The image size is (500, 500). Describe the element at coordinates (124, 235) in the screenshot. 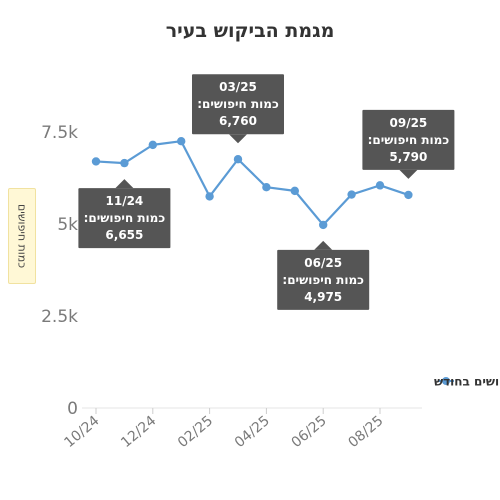

I see `tooltip-value: 6,655` at that location.